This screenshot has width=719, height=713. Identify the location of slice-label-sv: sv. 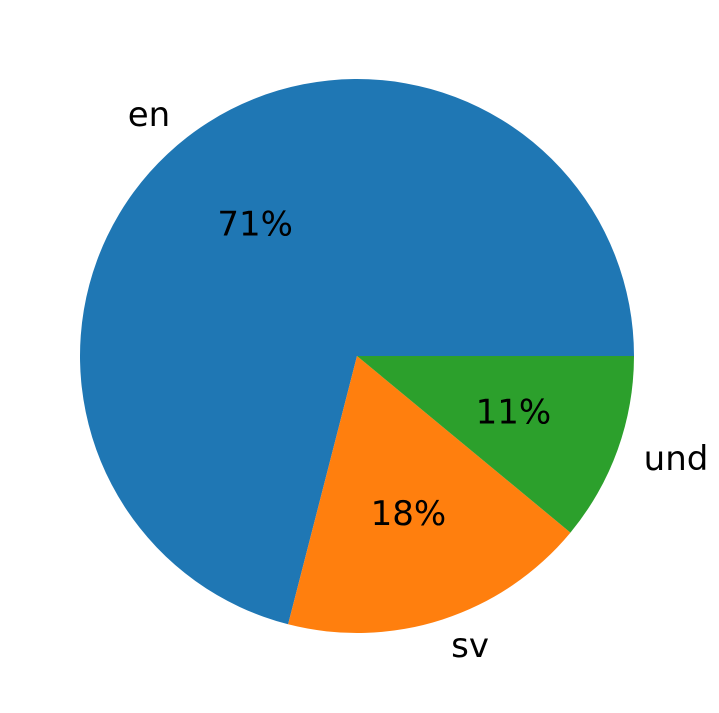
(470, 646).